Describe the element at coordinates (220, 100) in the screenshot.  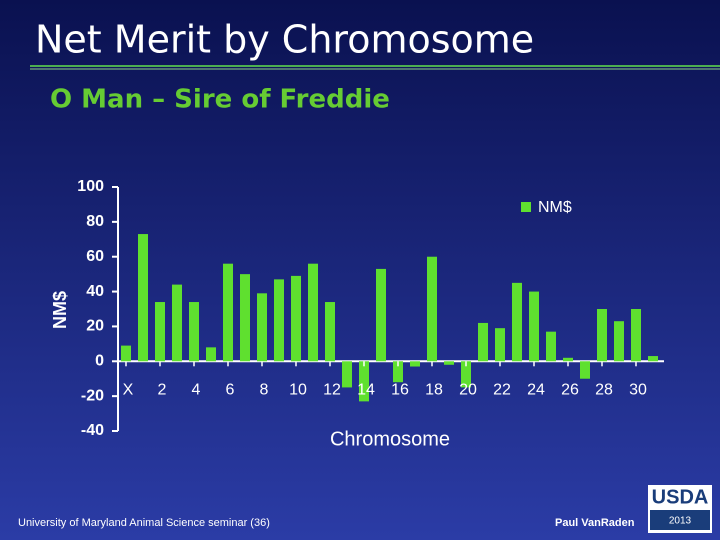
I see `slide-subtitle: O Man – Sire of Freddie` at that location.